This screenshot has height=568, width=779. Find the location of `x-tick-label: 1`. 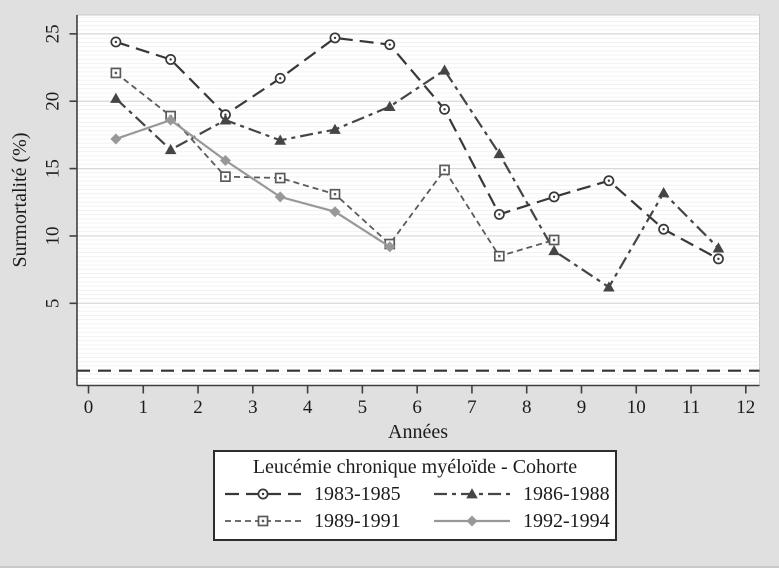

x-tick-label: 1 is located at coordinates (144, 407).